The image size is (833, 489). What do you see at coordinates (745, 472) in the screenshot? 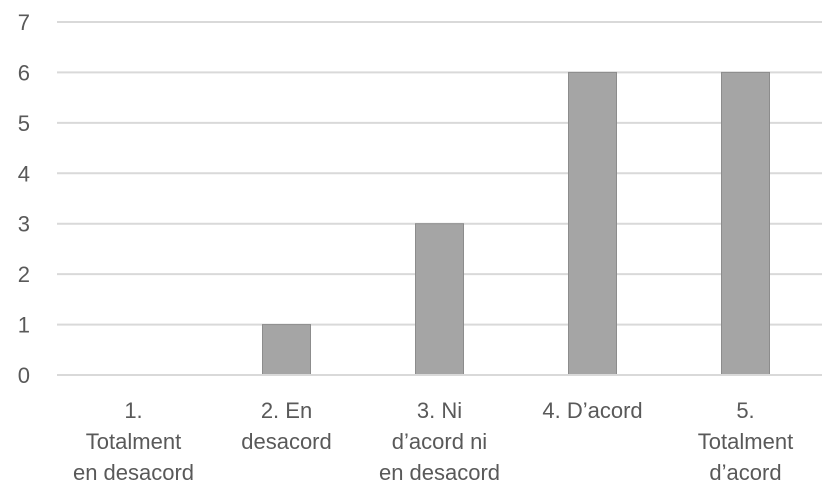
I see `x-category-label-line: d’acord` at bounding box center [745, 472].